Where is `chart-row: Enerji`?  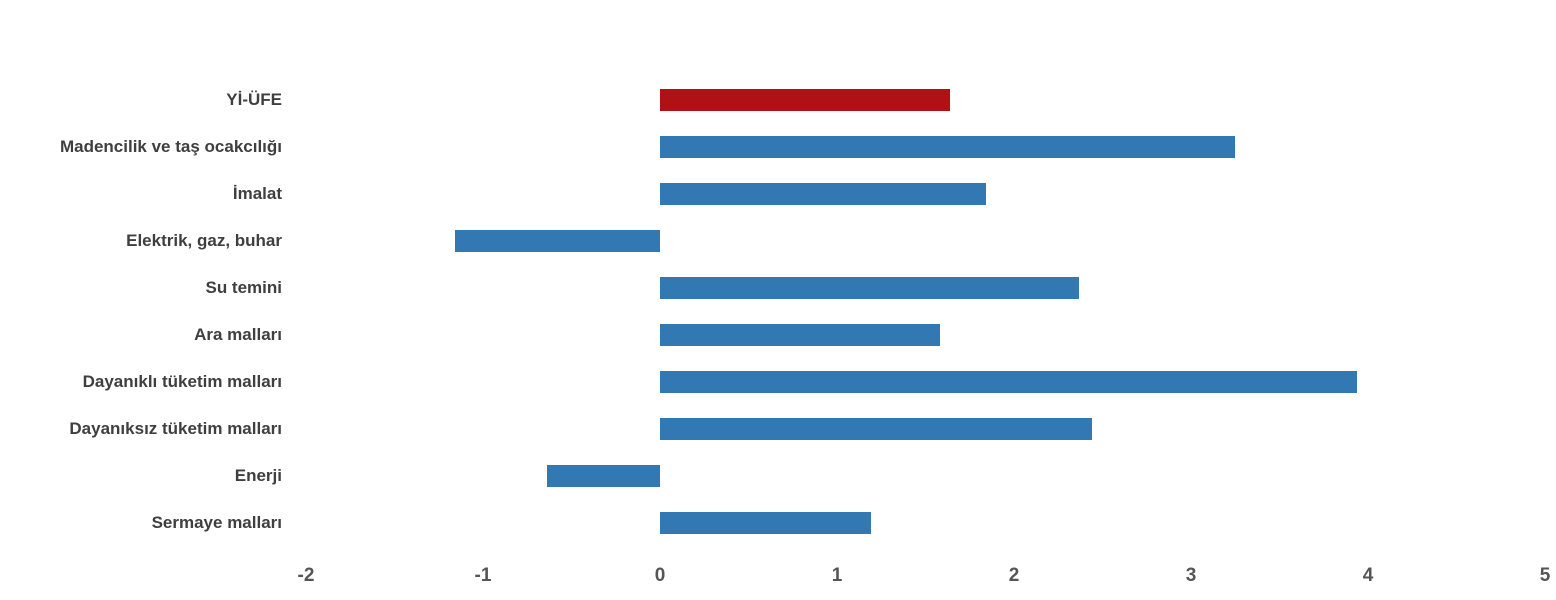
chart-row: Enerji is located at coordinates (778, 476).